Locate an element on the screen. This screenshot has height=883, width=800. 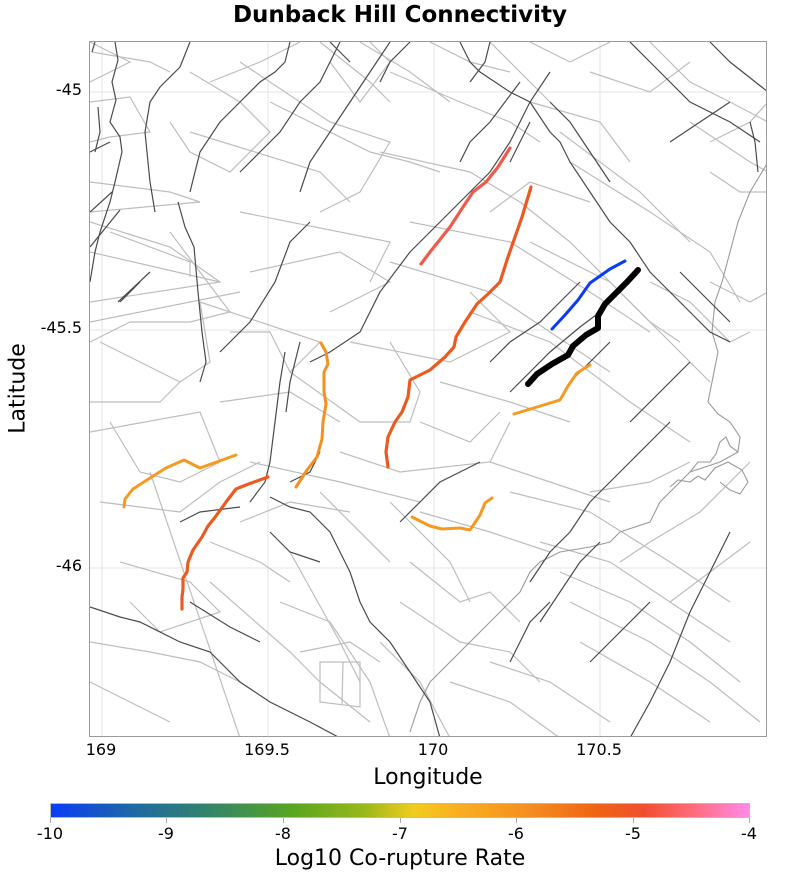
x-tick-label: 169.5 is located at coordinates (267, 749).